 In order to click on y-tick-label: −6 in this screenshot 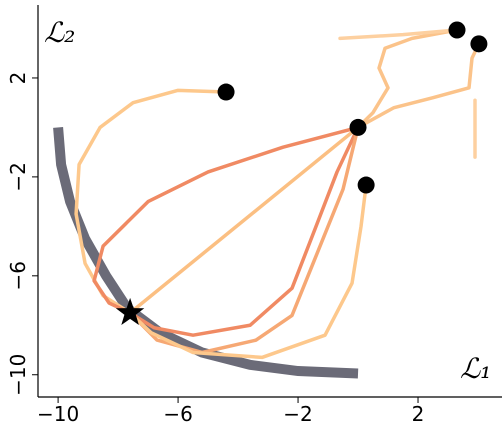, I will do `click(18, 275)`.